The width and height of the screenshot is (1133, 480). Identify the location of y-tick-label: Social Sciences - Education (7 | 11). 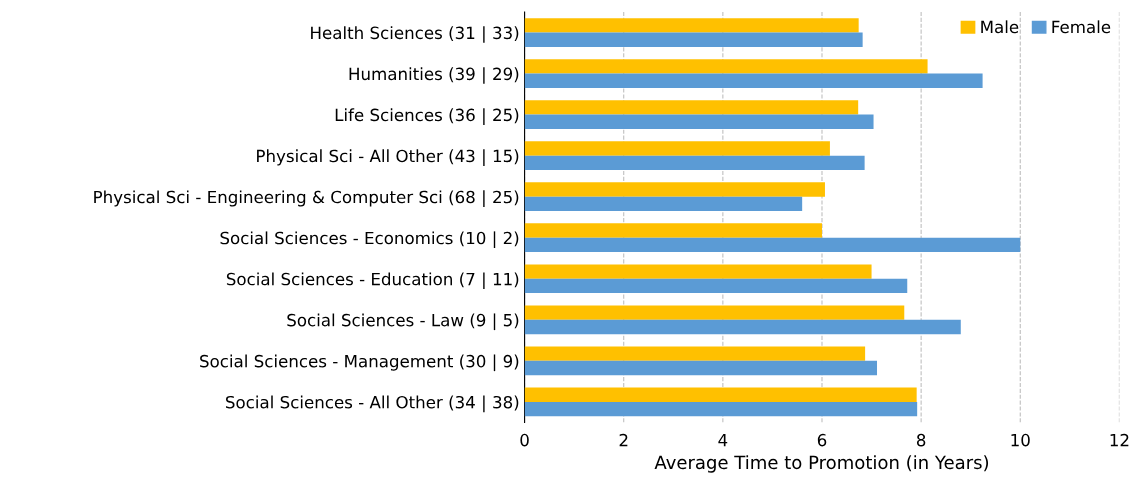
(372, 281).